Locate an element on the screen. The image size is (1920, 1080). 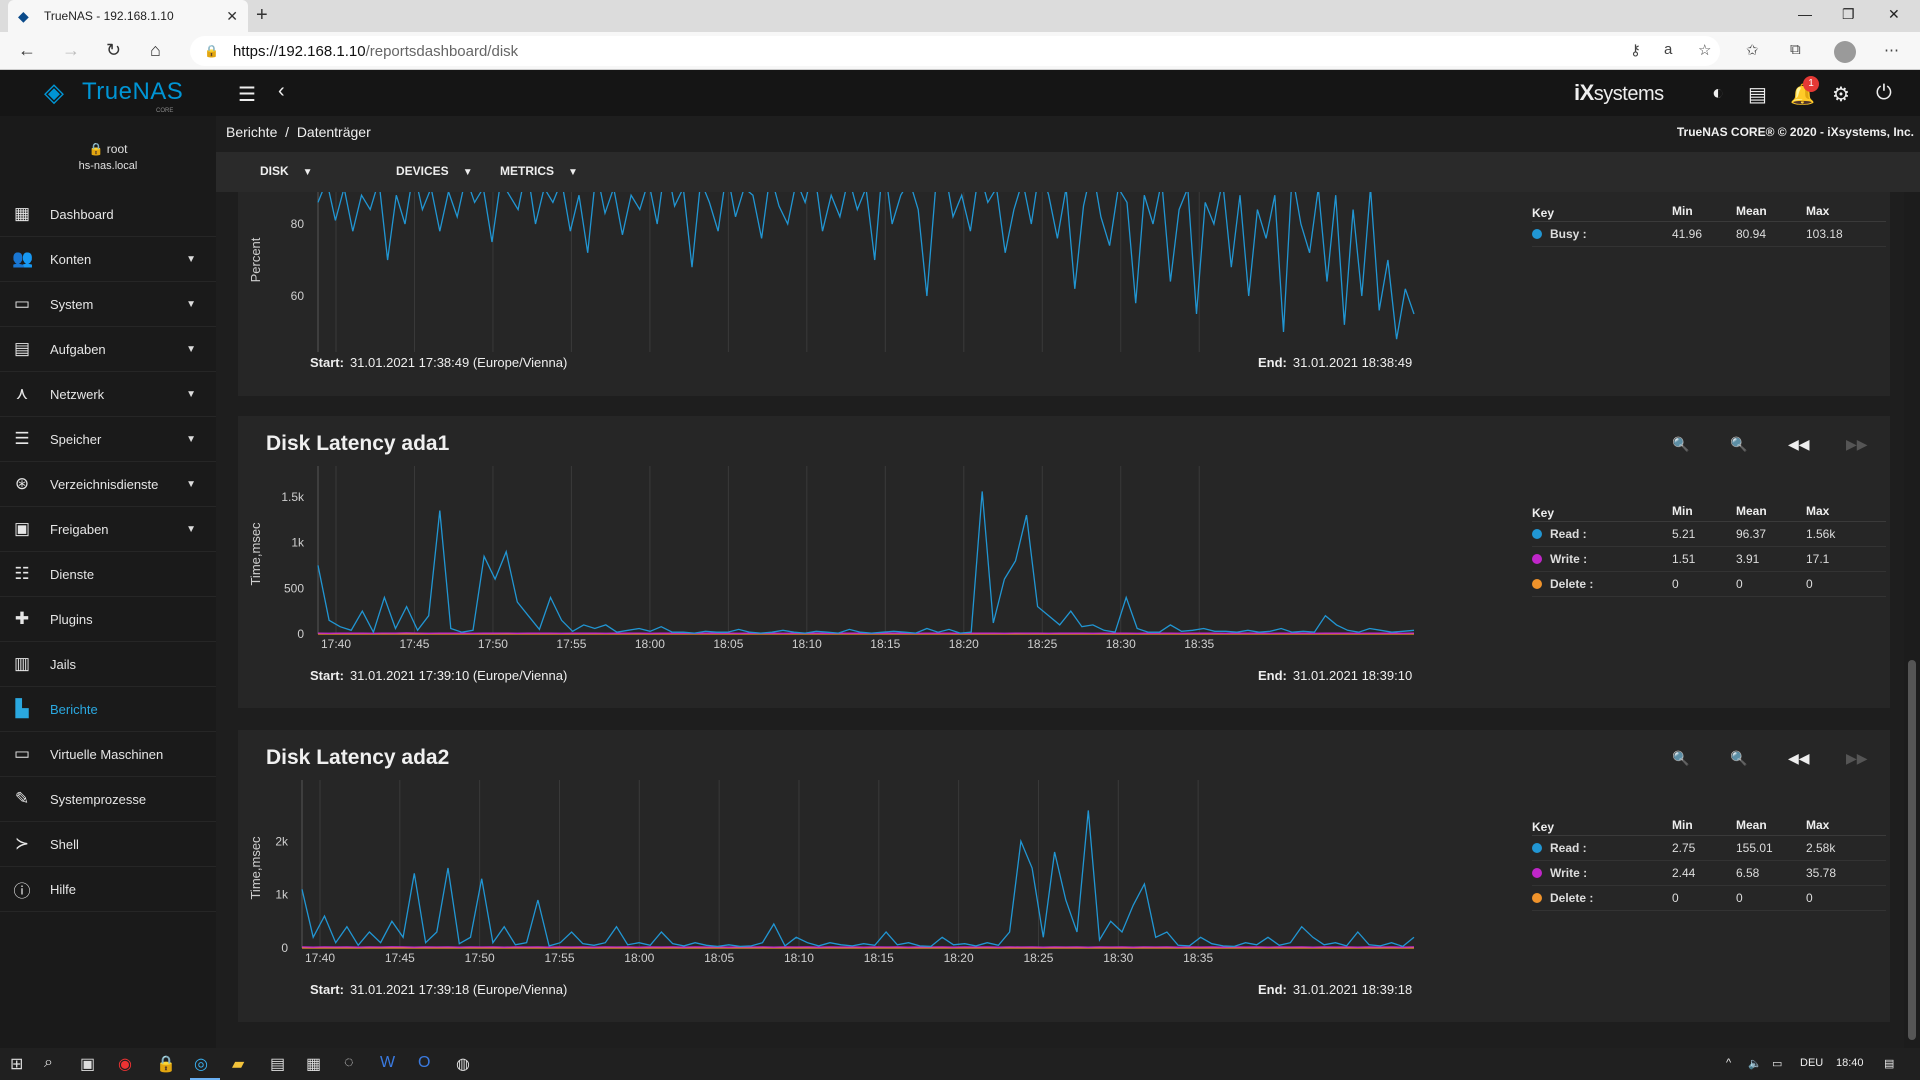
action-center-icon: ▤ is located at coordinates (1889, 1064).